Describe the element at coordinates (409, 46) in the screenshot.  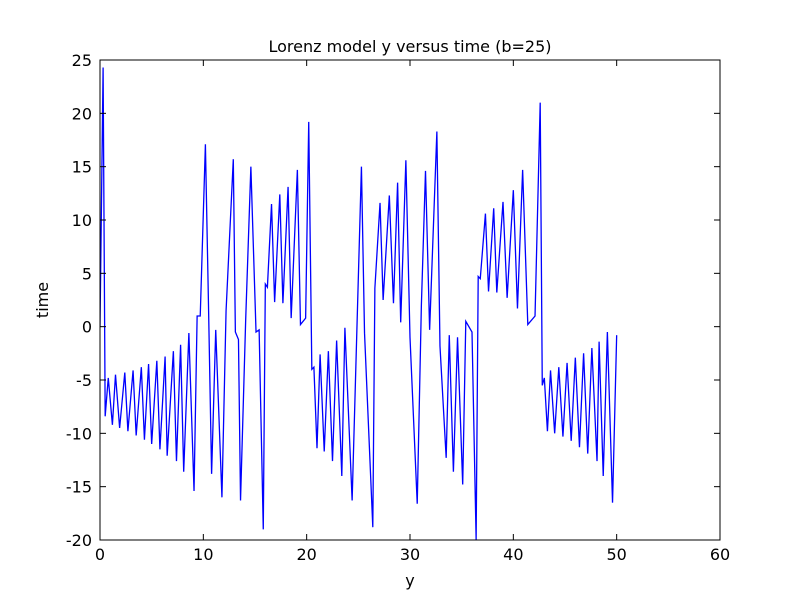
I see `chart-title: Lorenz model y versus time (b=25)` at that location.